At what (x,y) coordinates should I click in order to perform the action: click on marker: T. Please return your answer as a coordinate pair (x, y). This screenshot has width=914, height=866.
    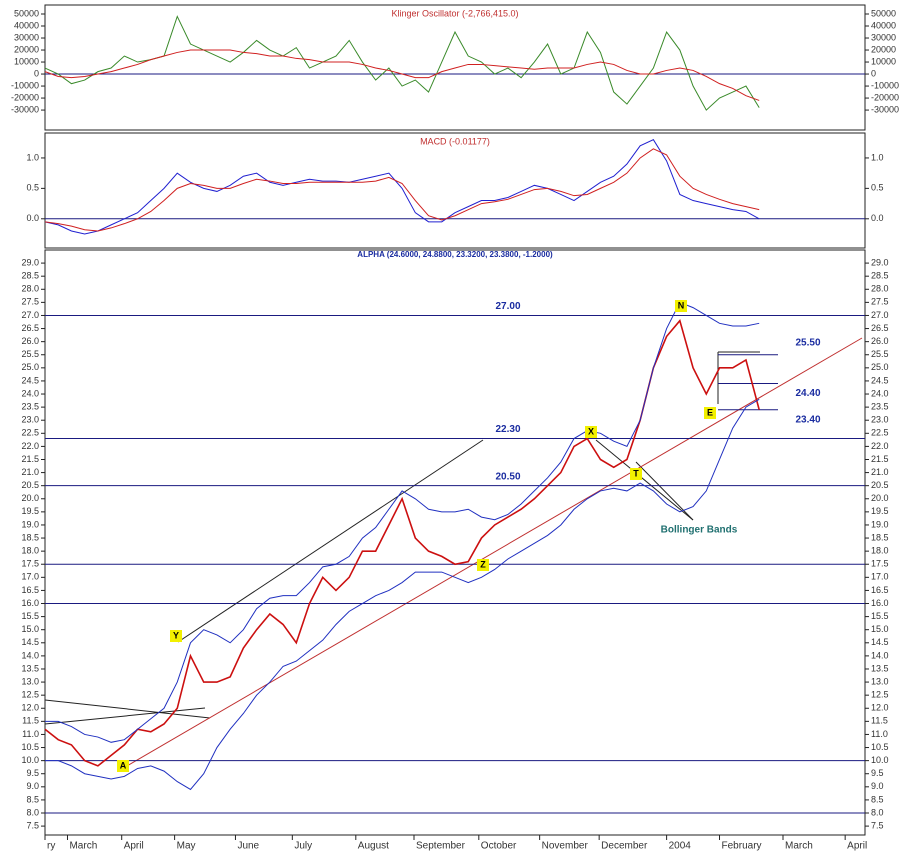
    Looking at the image, I should click on (636, 473).